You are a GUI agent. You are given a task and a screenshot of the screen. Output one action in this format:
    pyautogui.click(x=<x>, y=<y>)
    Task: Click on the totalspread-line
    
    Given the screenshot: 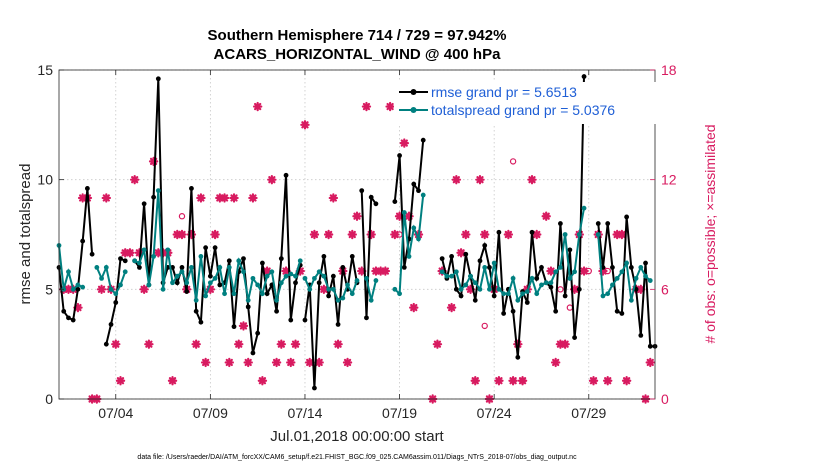 What is the action you would take?
    pyautogui.click(x=218, y=245)
    